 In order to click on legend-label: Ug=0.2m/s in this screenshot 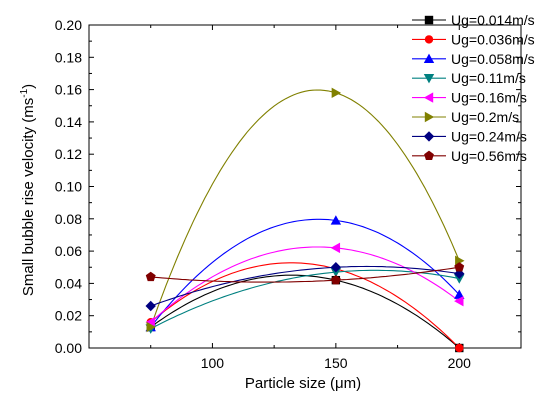, I will do `click(485, 117)`.